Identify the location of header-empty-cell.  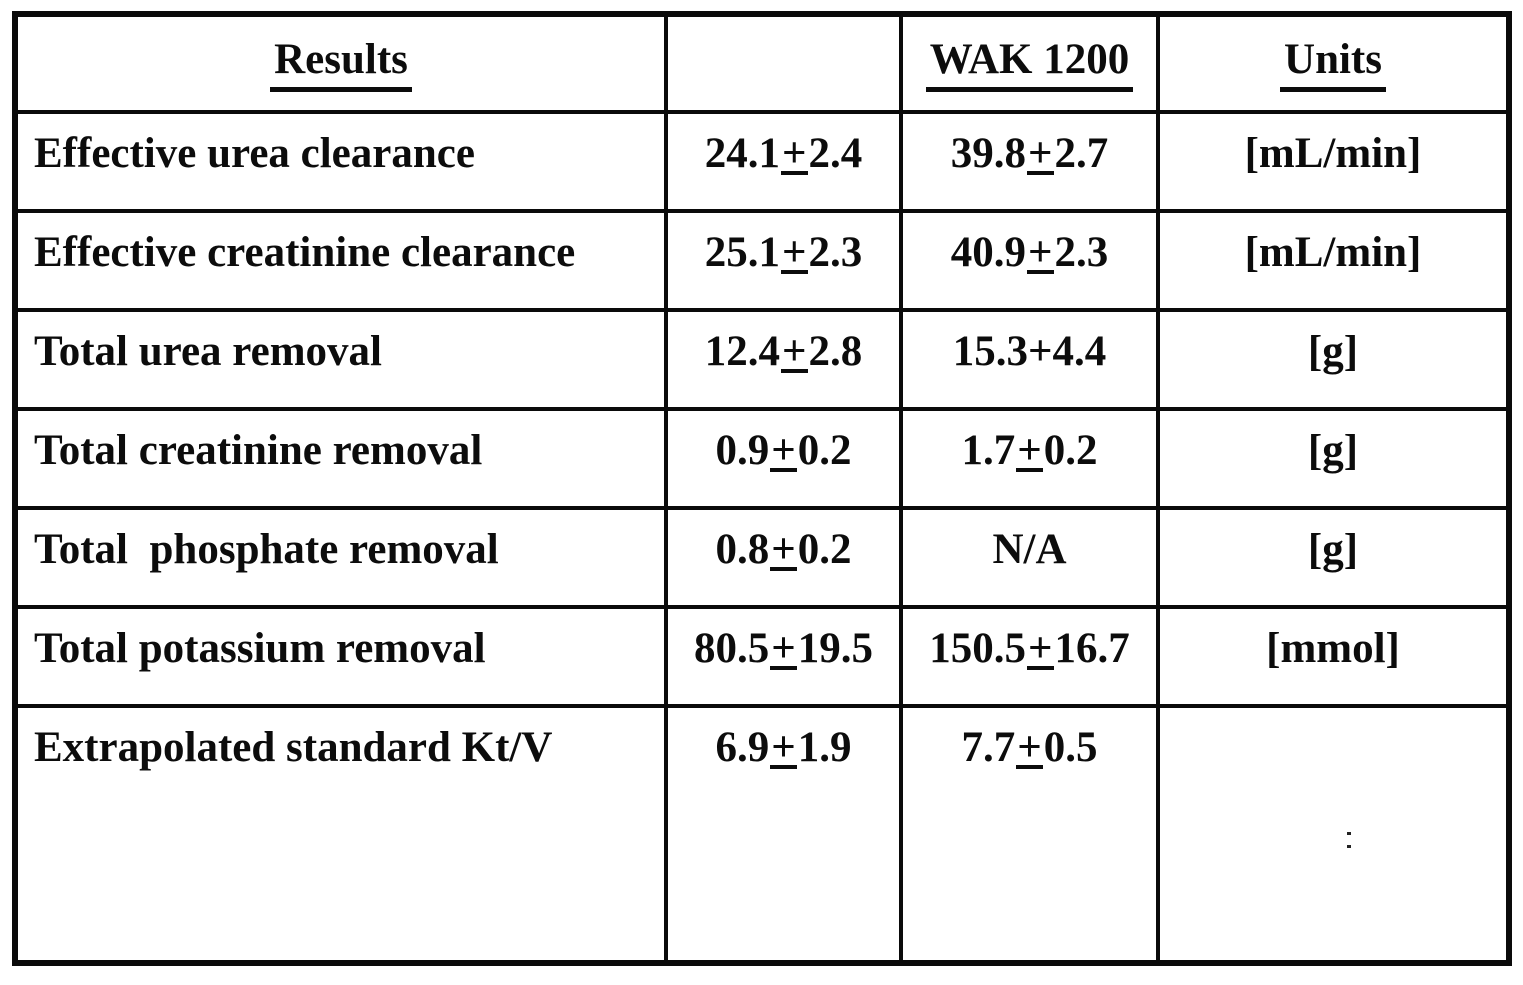
(783, 63).